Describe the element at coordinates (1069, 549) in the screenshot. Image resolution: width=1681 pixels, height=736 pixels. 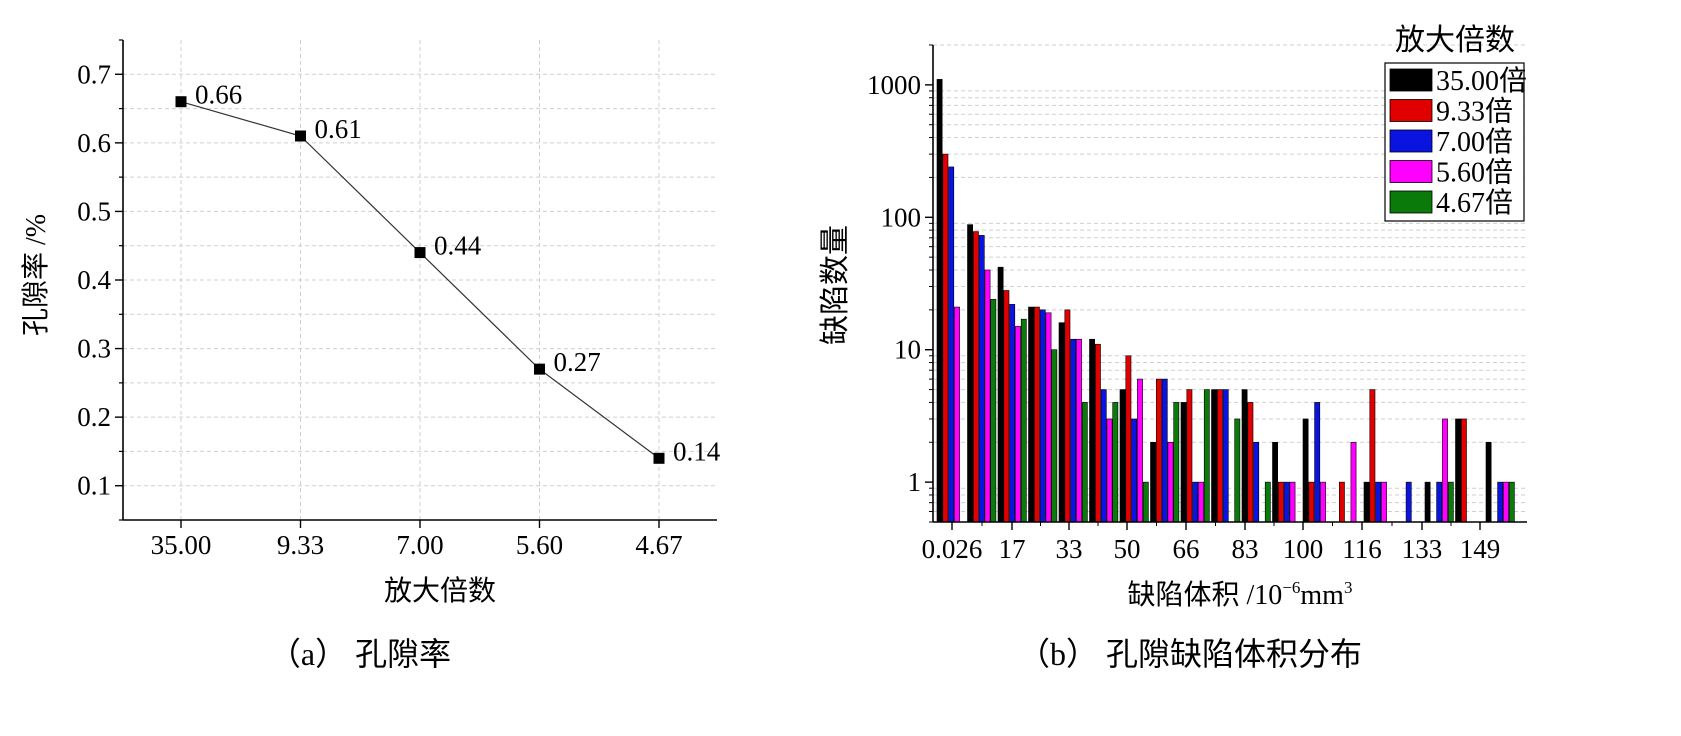
I see `defect-x-tick-label: 33` at that location.